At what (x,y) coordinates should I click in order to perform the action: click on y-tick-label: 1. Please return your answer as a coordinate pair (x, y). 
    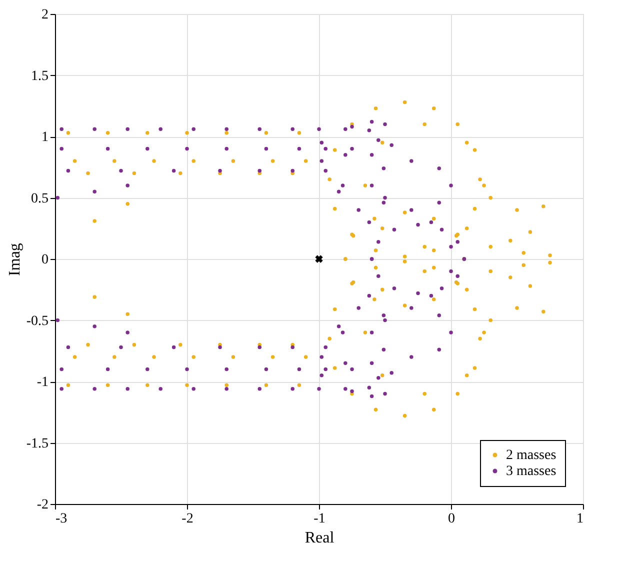
    Looking at the image, I should click on (45, 137).